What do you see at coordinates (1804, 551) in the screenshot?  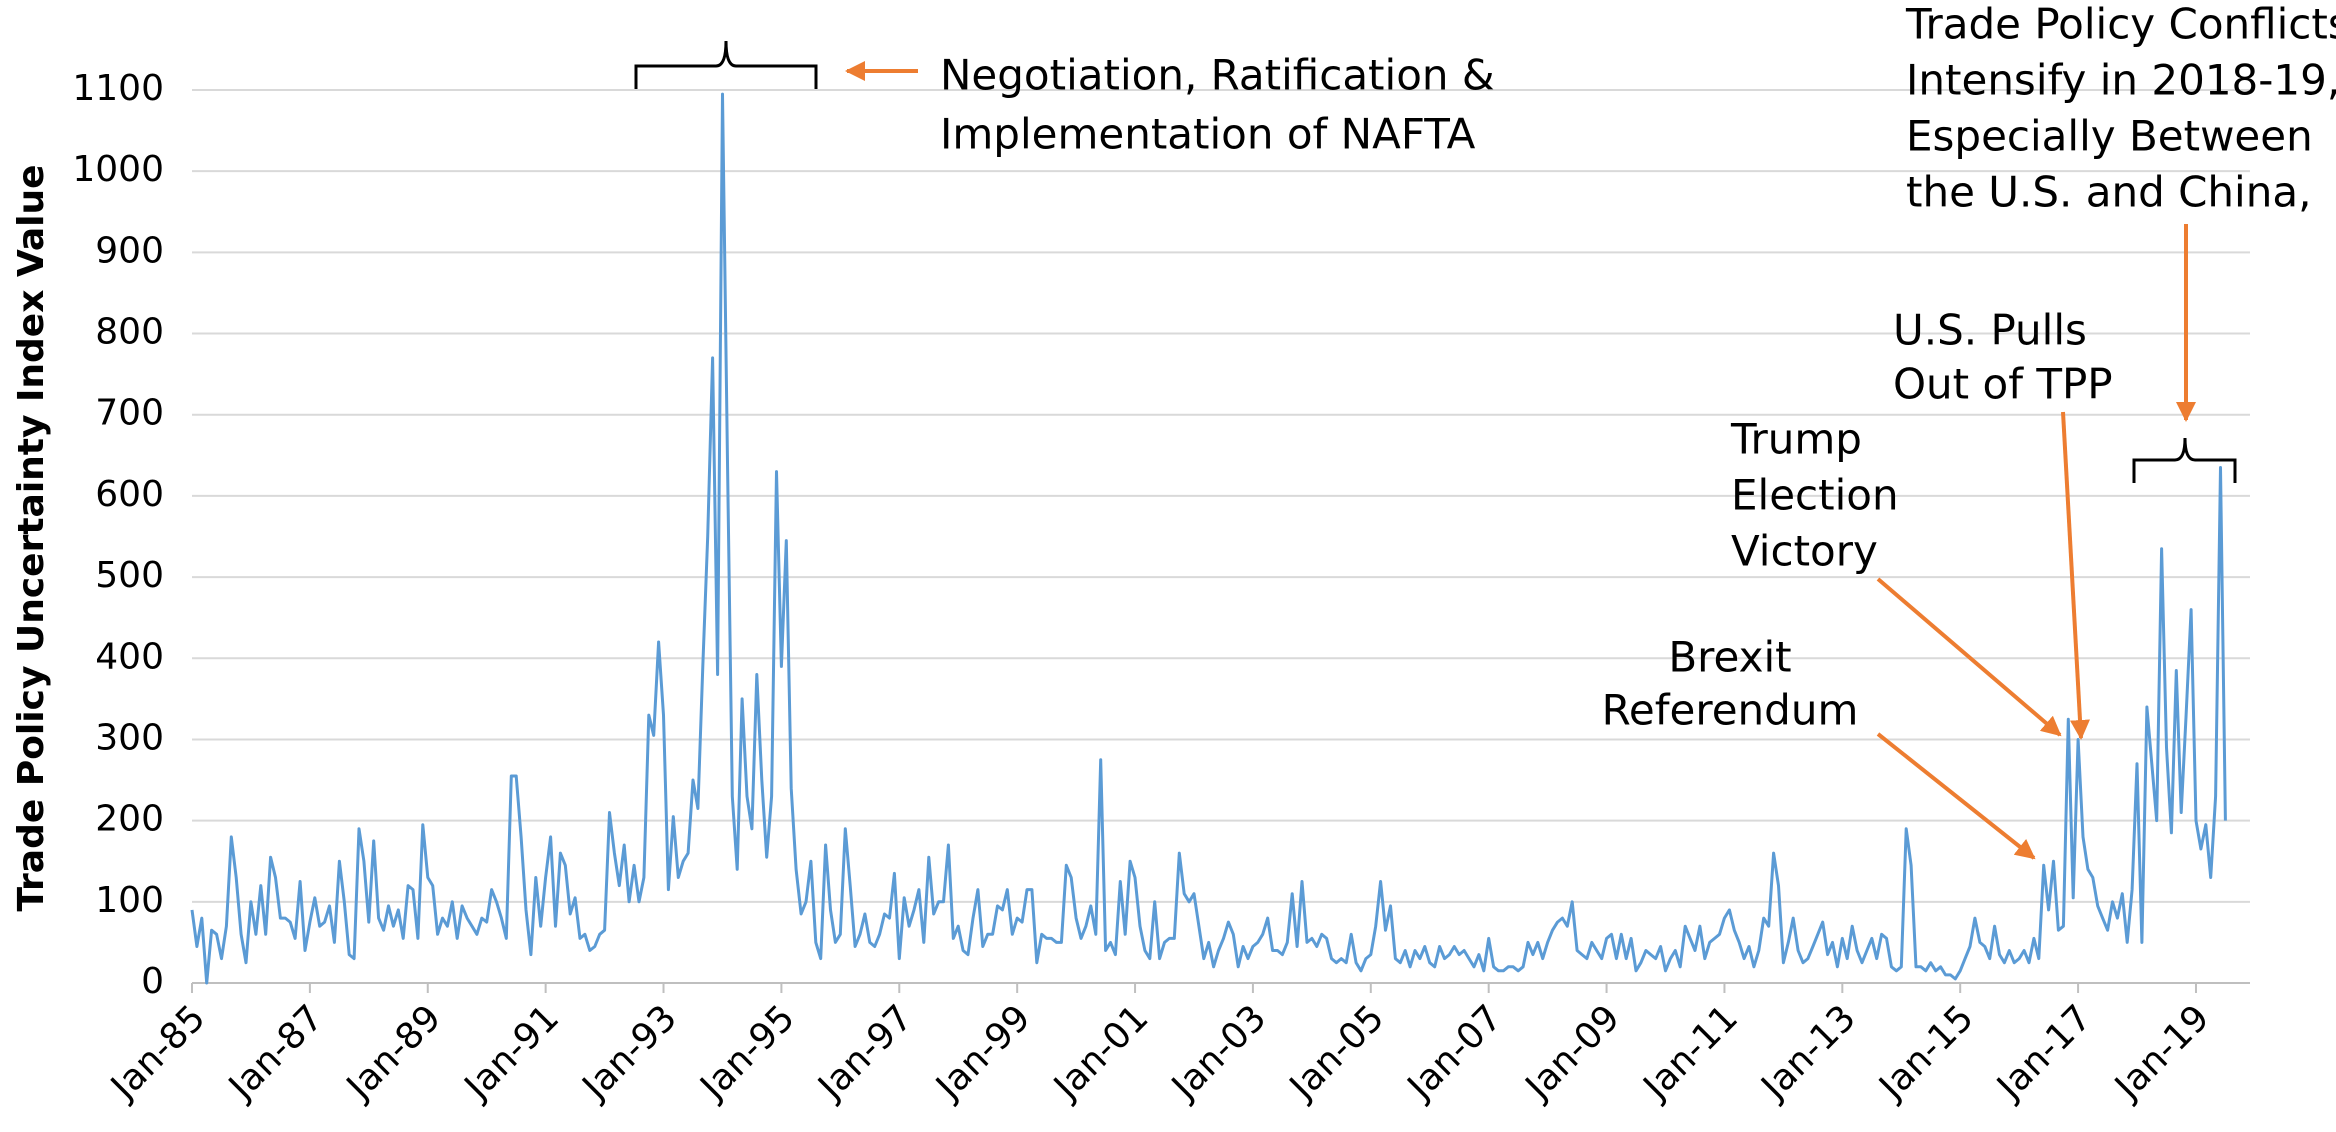 I see `annotation: Victory` at bounding box center [1804, 551].